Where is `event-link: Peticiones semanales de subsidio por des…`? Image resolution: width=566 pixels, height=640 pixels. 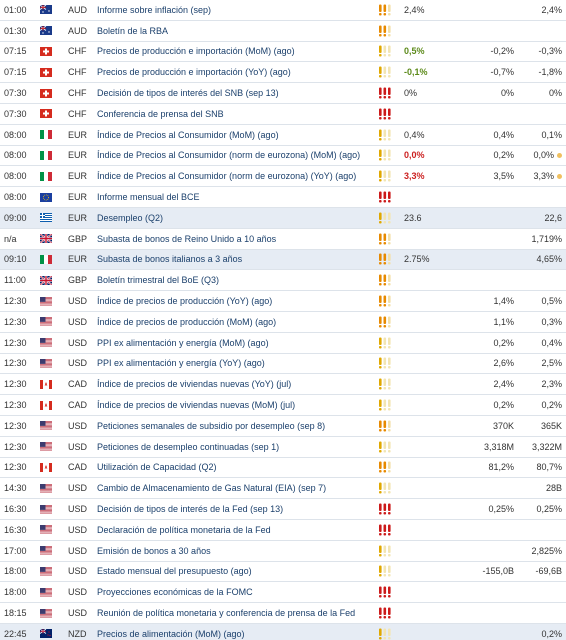 event-link: Peticiones semanales de subsidio por des… is located at coordinates (211, 425).